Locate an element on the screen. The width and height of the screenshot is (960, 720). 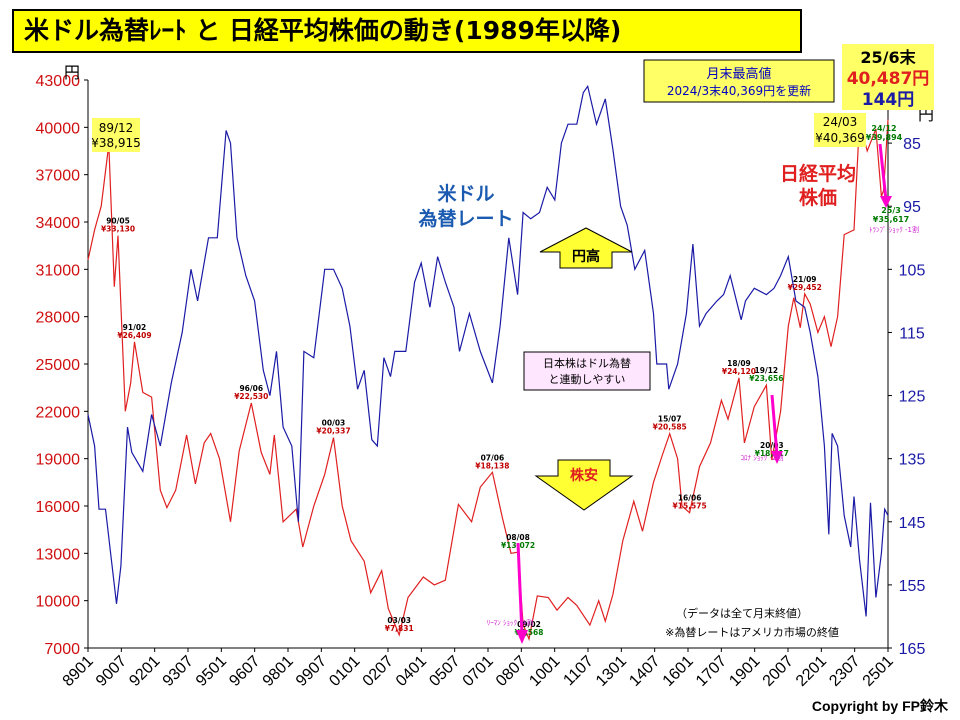
x-tick-label: 9907 is located at coordinates (311, 671).